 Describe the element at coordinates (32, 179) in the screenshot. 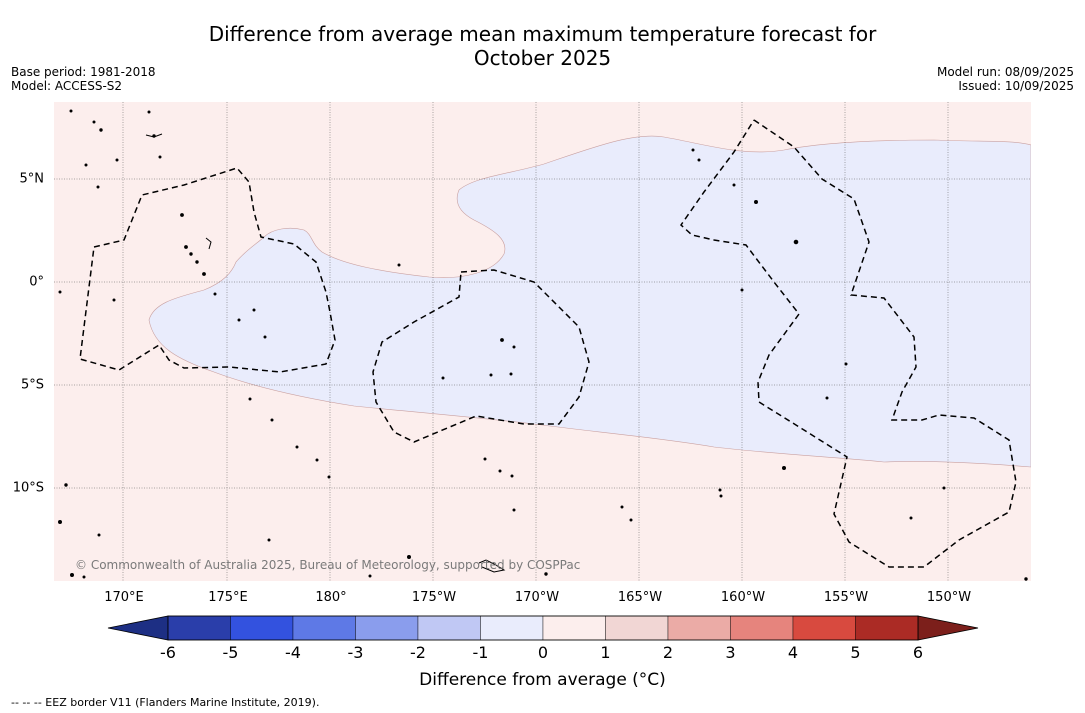

I see `lat-label-5n: 5°N` at that location.